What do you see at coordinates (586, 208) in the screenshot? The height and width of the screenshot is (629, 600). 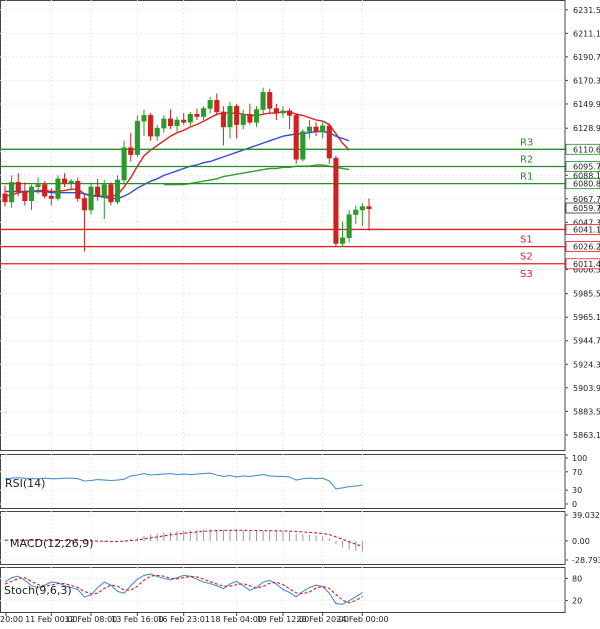 I see `last-price-label: 6059.74` at bounding box center [586, 208].